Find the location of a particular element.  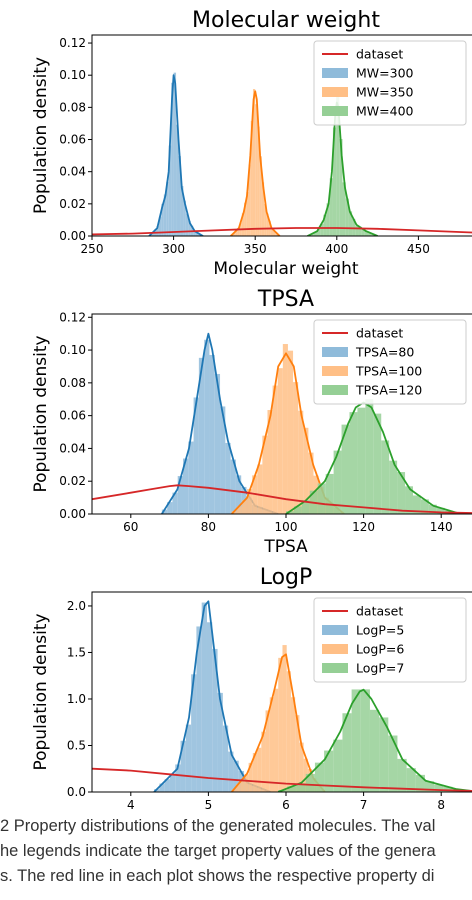

x-tick-label: 350 is located at coordinates (255, 249).